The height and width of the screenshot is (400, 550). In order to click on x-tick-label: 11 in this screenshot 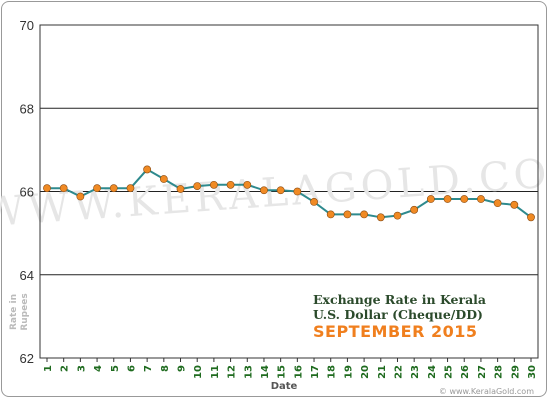, I will do `click(215, 372)`.